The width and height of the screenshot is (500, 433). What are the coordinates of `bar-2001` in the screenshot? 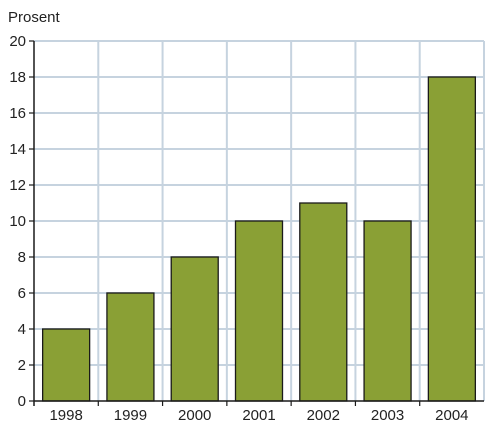 It's located at (259, 311).